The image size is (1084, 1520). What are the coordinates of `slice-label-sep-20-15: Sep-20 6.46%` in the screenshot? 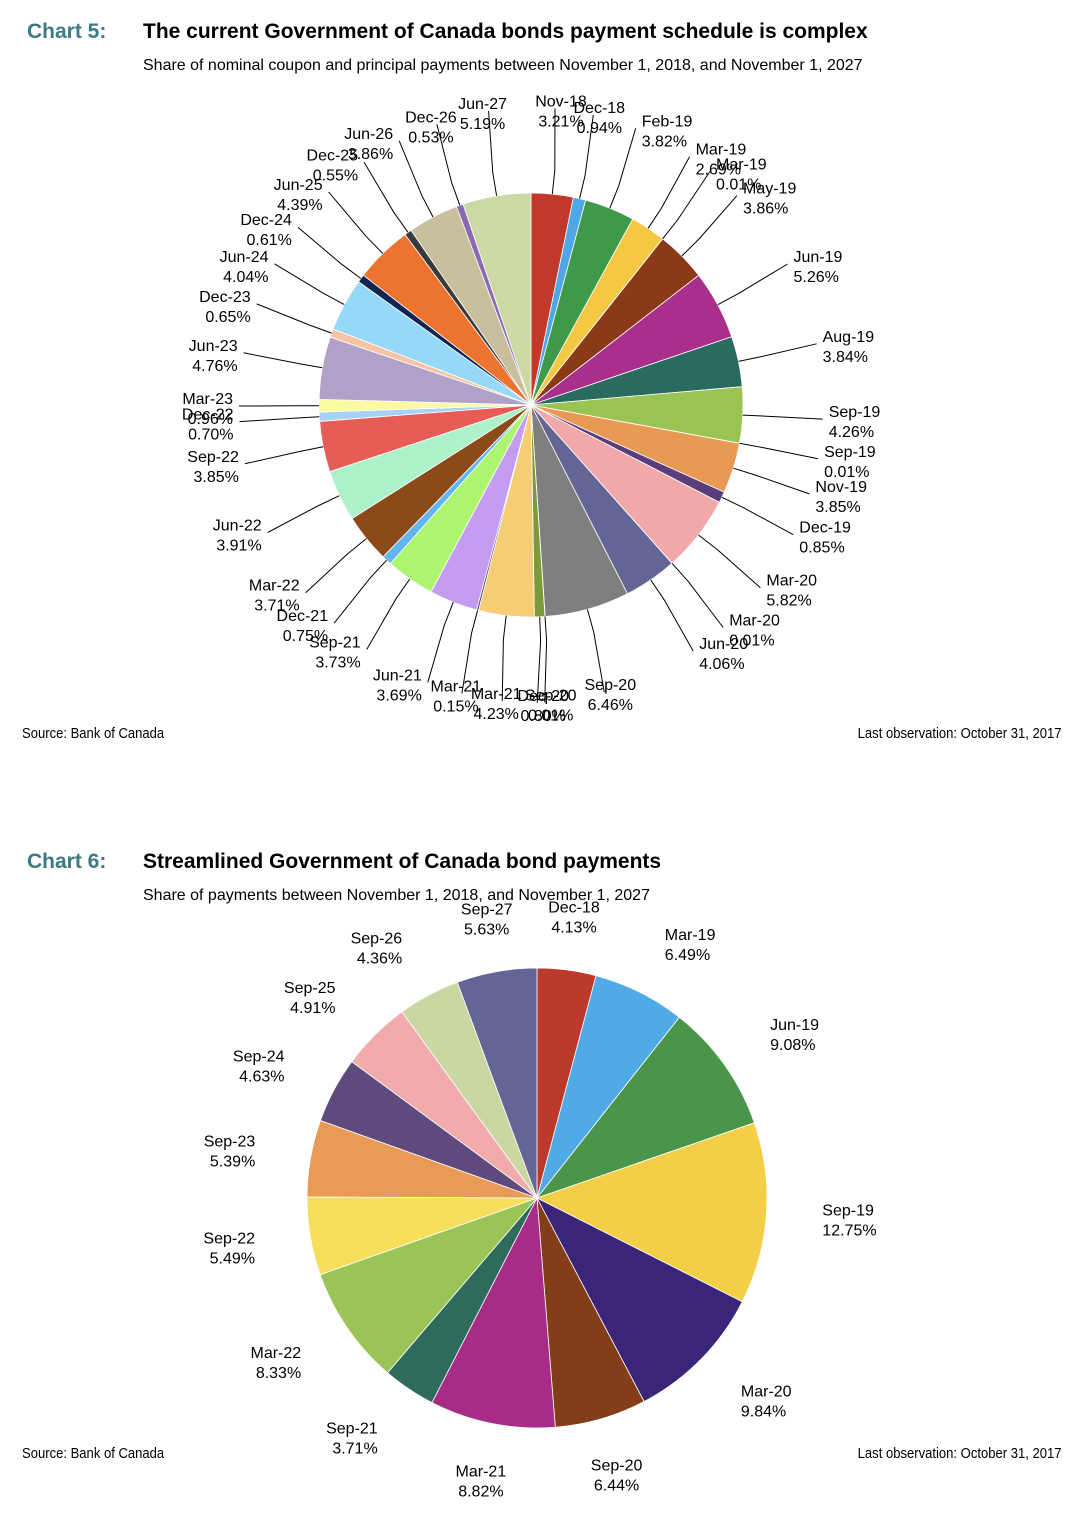 It's located at (611, 695).